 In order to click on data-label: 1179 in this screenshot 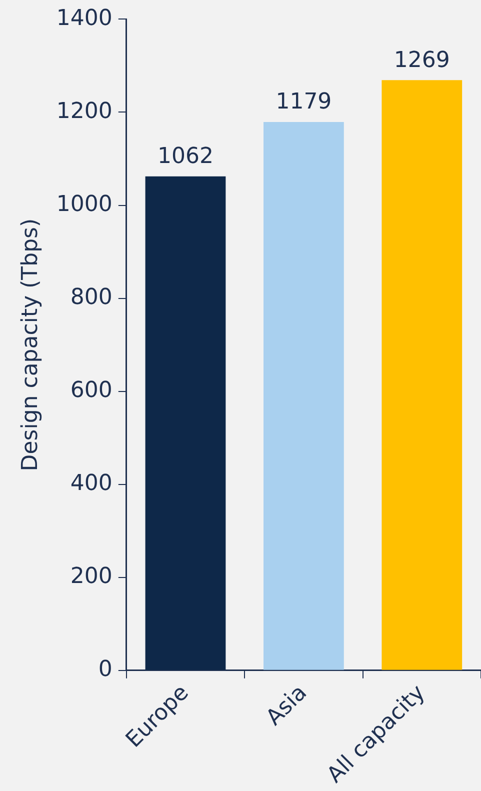, I will do `click(304, 102)`.